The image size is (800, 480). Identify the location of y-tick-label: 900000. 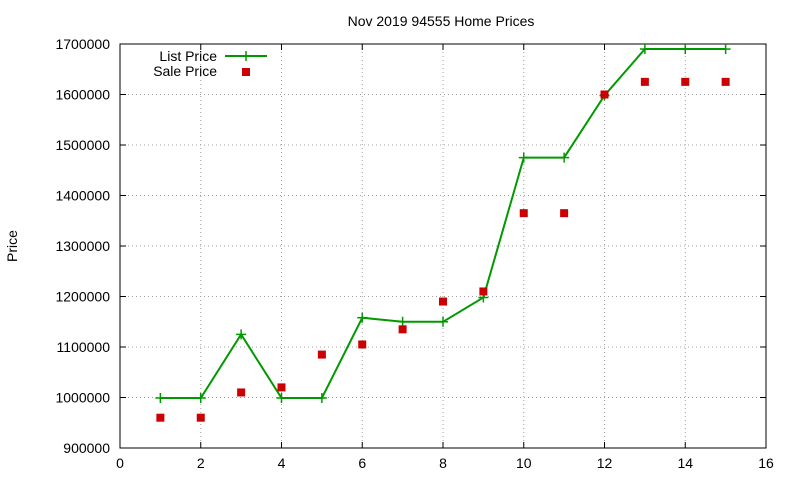
(86, 448).